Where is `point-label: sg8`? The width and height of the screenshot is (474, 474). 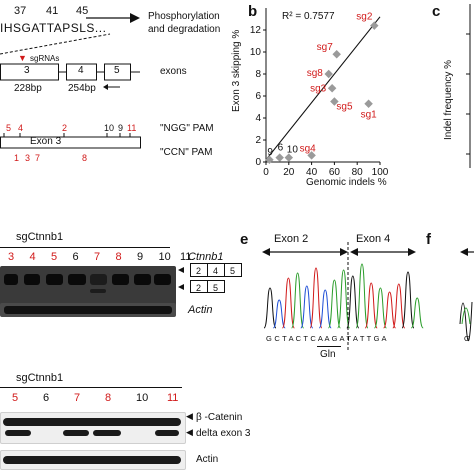 point-label: sg8 is located at coordinates (315, 73).